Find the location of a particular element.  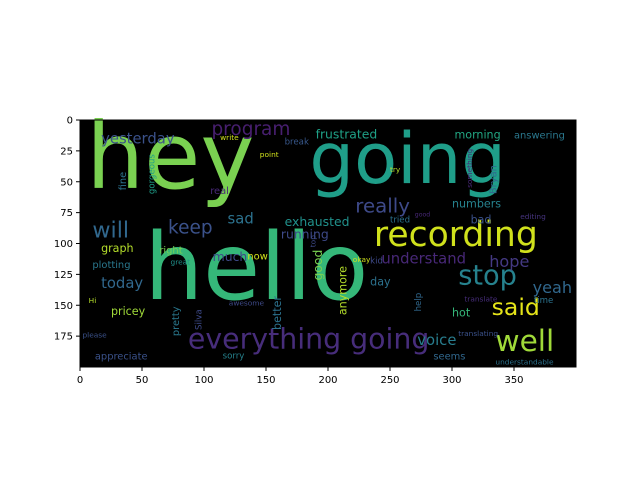

word-point: point is located at coordinates (269, 154).